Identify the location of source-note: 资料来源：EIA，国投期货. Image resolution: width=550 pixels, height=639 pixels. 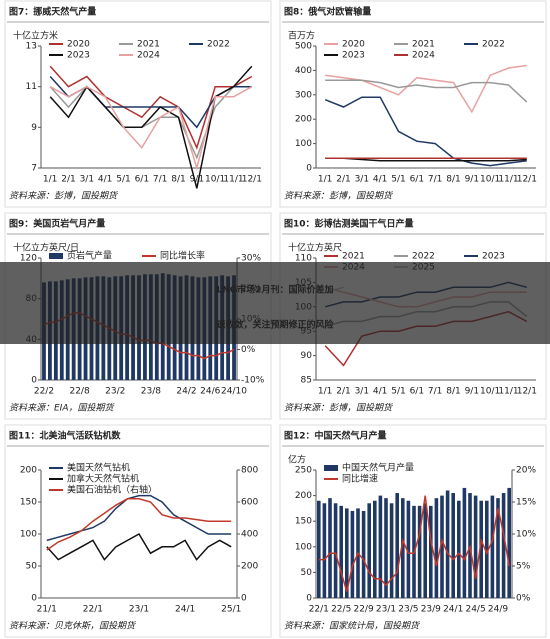
(62, 408).